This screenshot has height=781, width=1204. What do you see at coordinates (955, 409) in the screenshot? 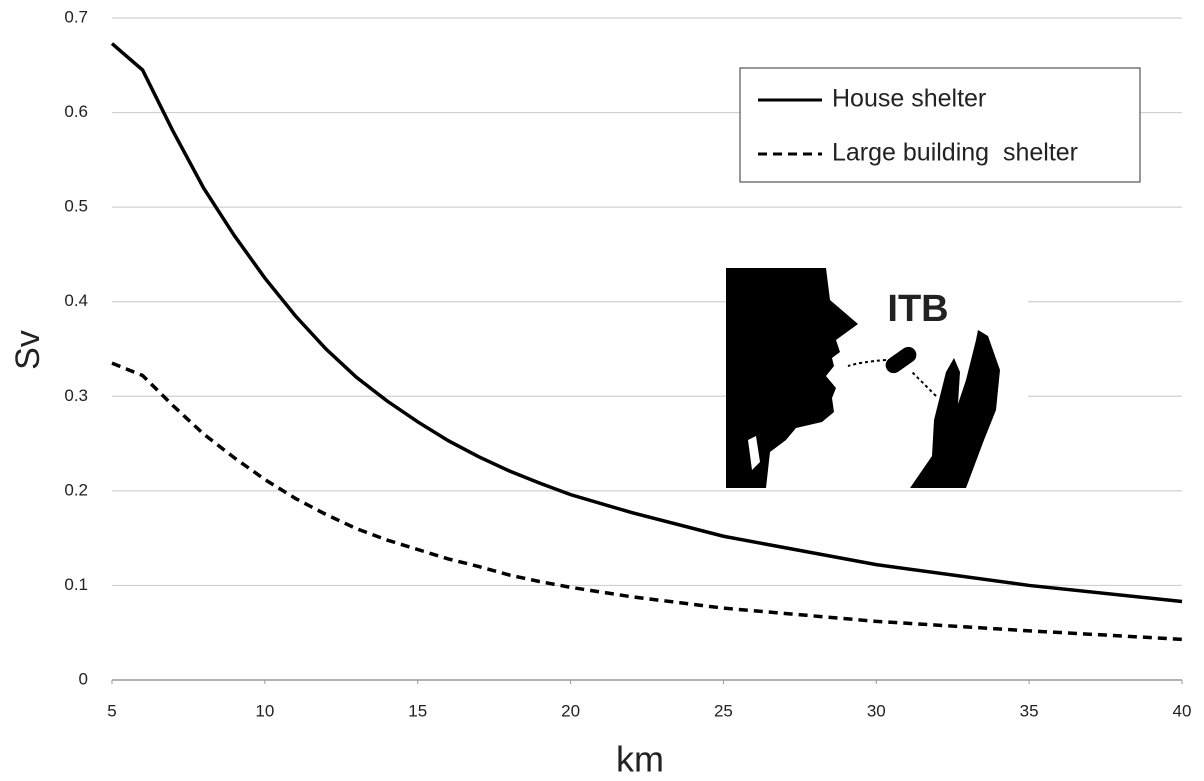
I see `hand-silhouette` at bounding box center [955, 409].